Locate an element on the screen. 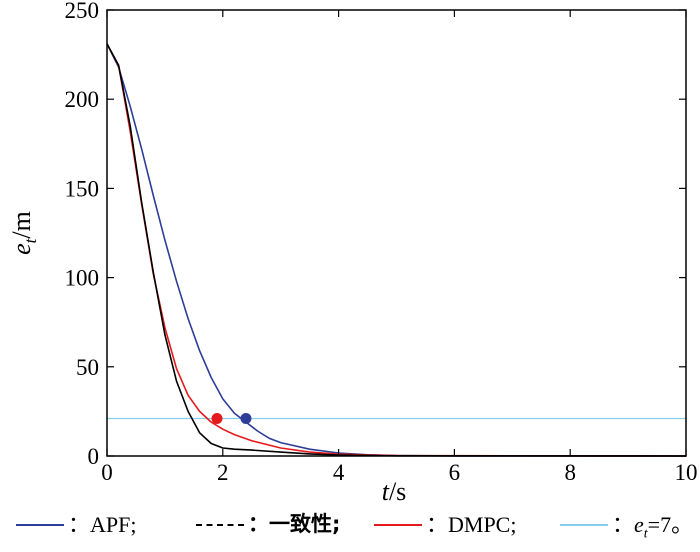 This screenshot has height=552, width=700. marker-dmpc is located at coordinates (217, 419).